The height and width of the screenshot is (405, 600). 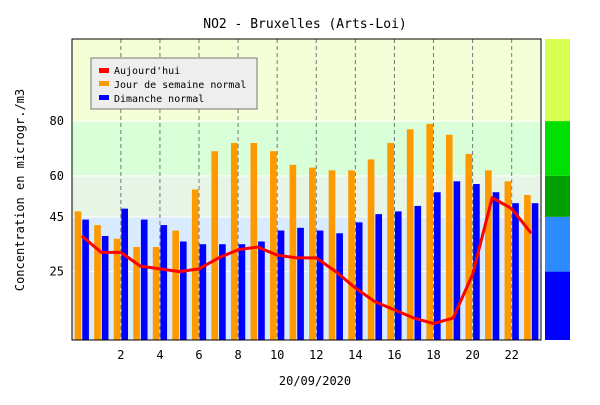 I want to click on color-scale-bar, so click(x=557, y=189).